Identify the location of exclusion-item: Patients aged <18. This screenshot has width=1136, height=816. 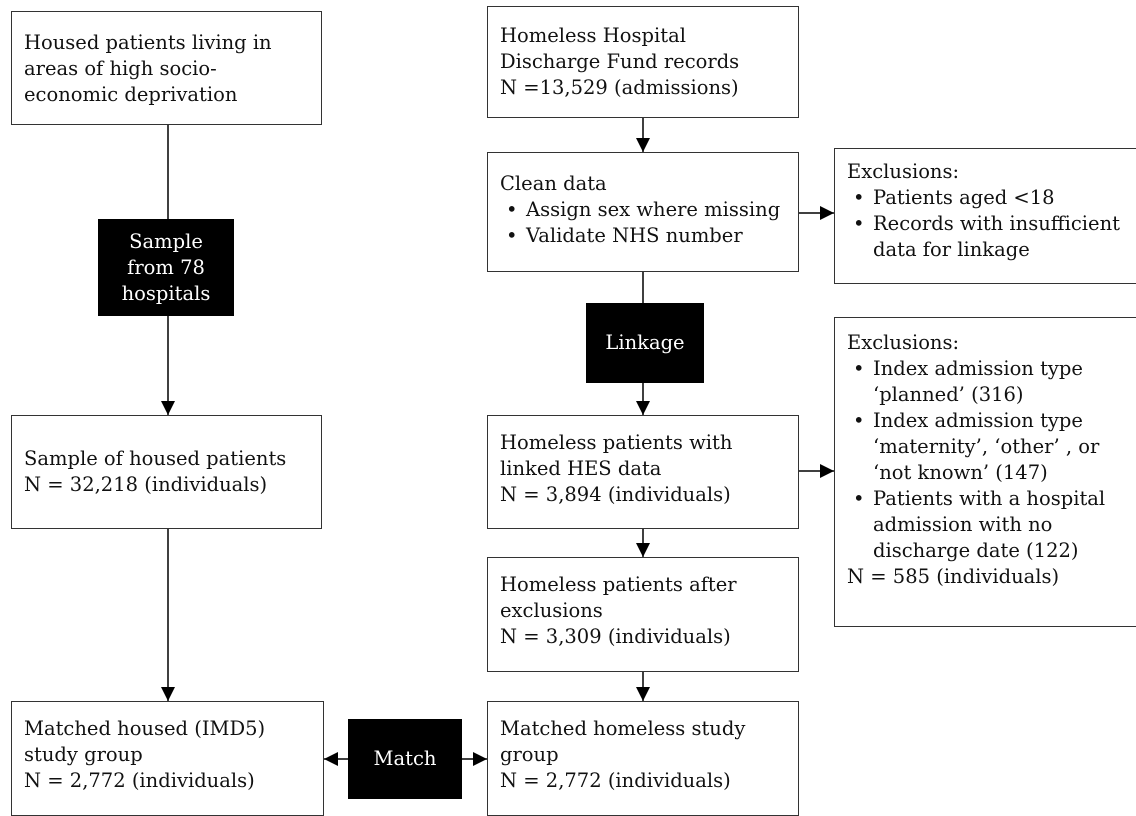
(987, 198).